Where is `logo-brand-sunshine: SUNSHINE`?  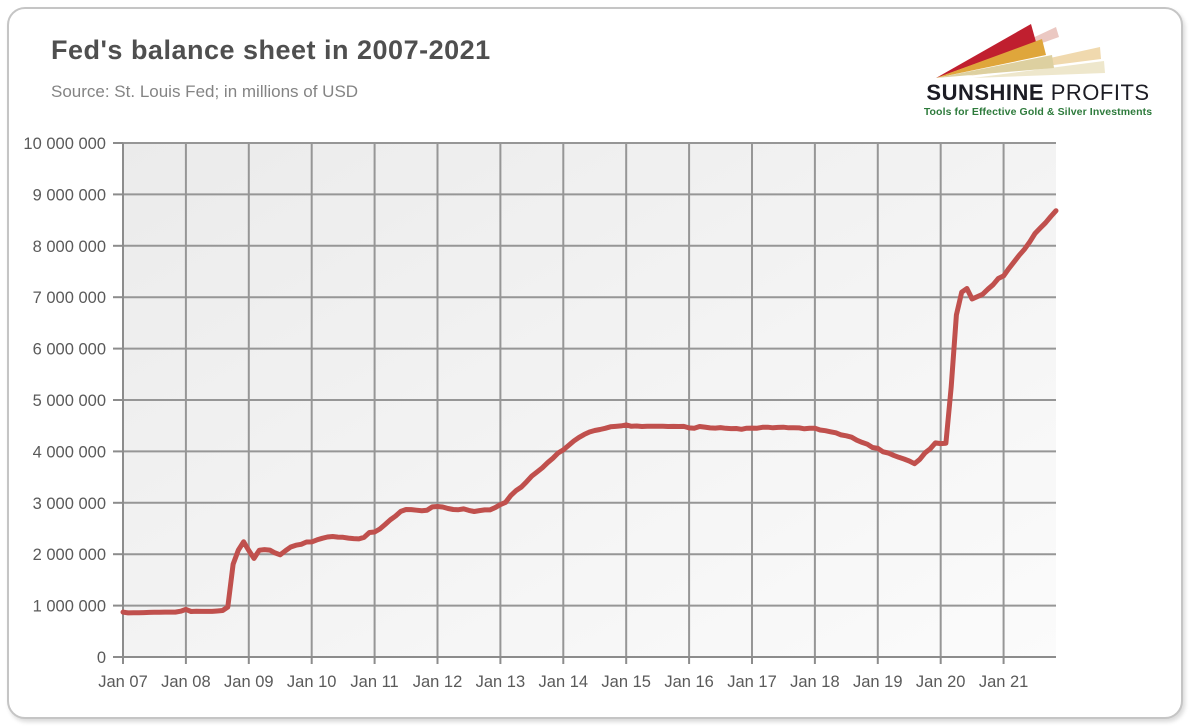
logo-brand-sunshine: SUNSHINE is located at coordinates (985, 92).